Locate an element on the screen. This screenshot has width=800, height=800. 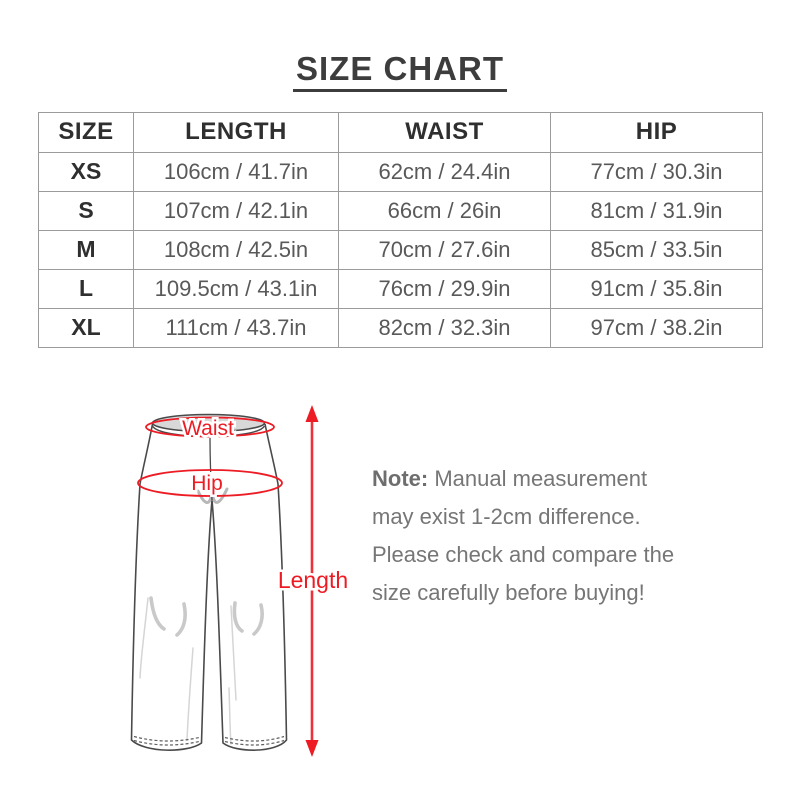
knee-shading is located at coordinates (206, 616).